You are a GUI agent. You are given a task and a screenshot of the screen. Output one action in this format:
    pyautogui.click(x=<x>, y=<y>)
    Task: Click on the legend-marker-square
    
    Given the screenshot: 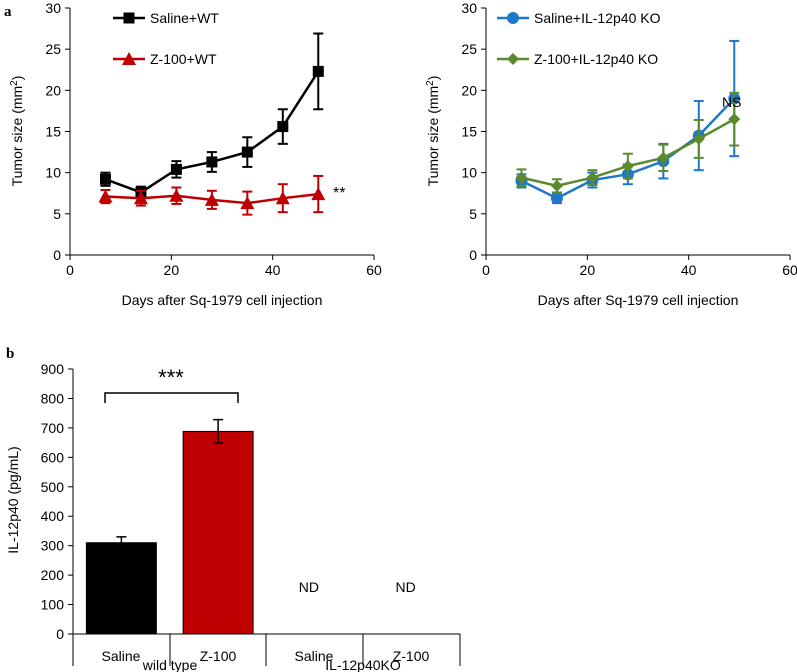 What is the action you would take?
    pyautogui.click(x=129, y=18)
    